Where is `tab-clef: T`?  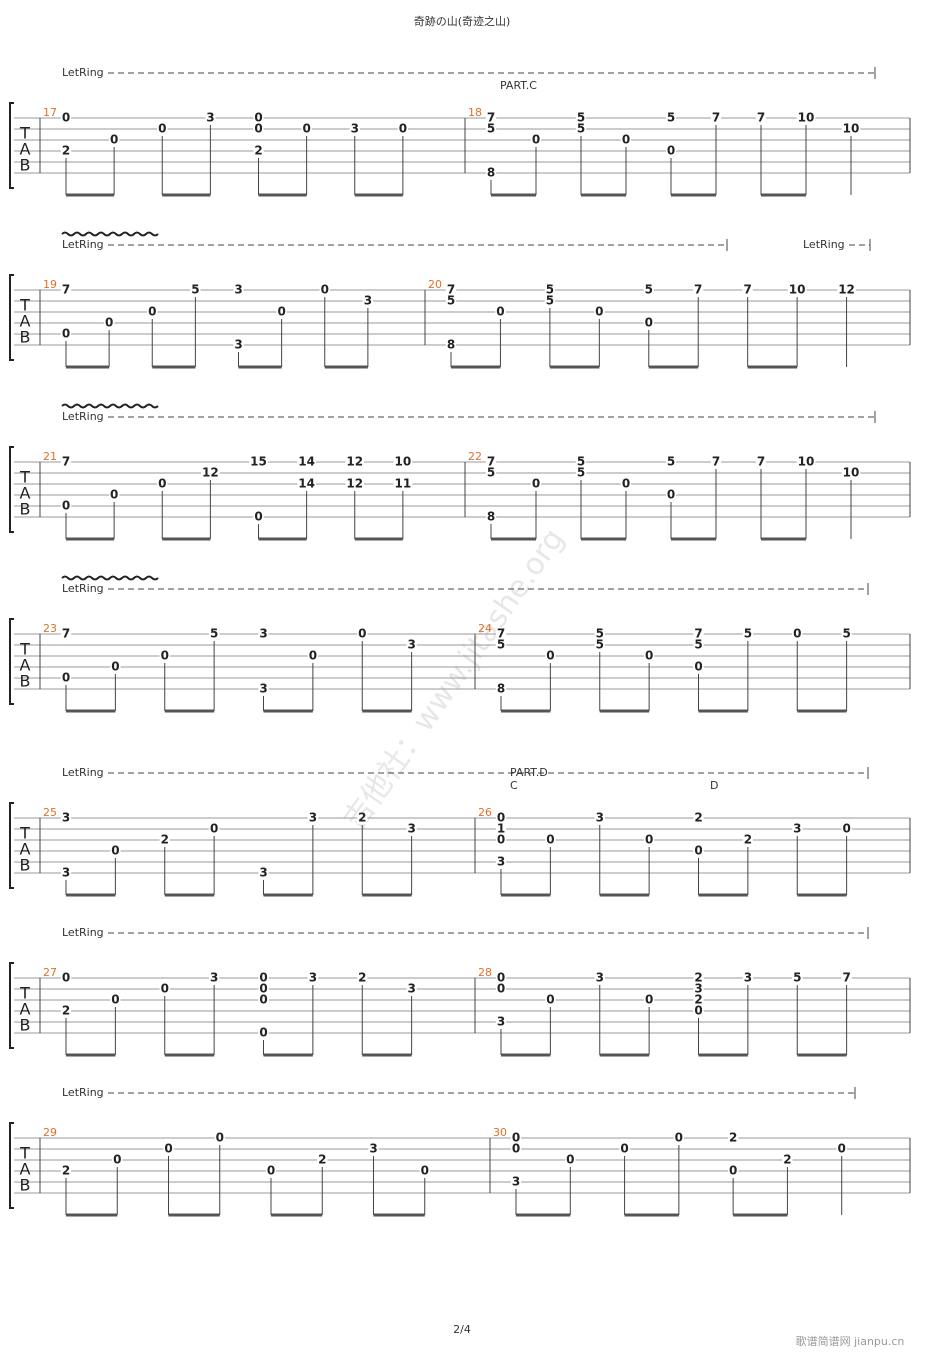 tab-clef: T is located at coordinates (24, 133).